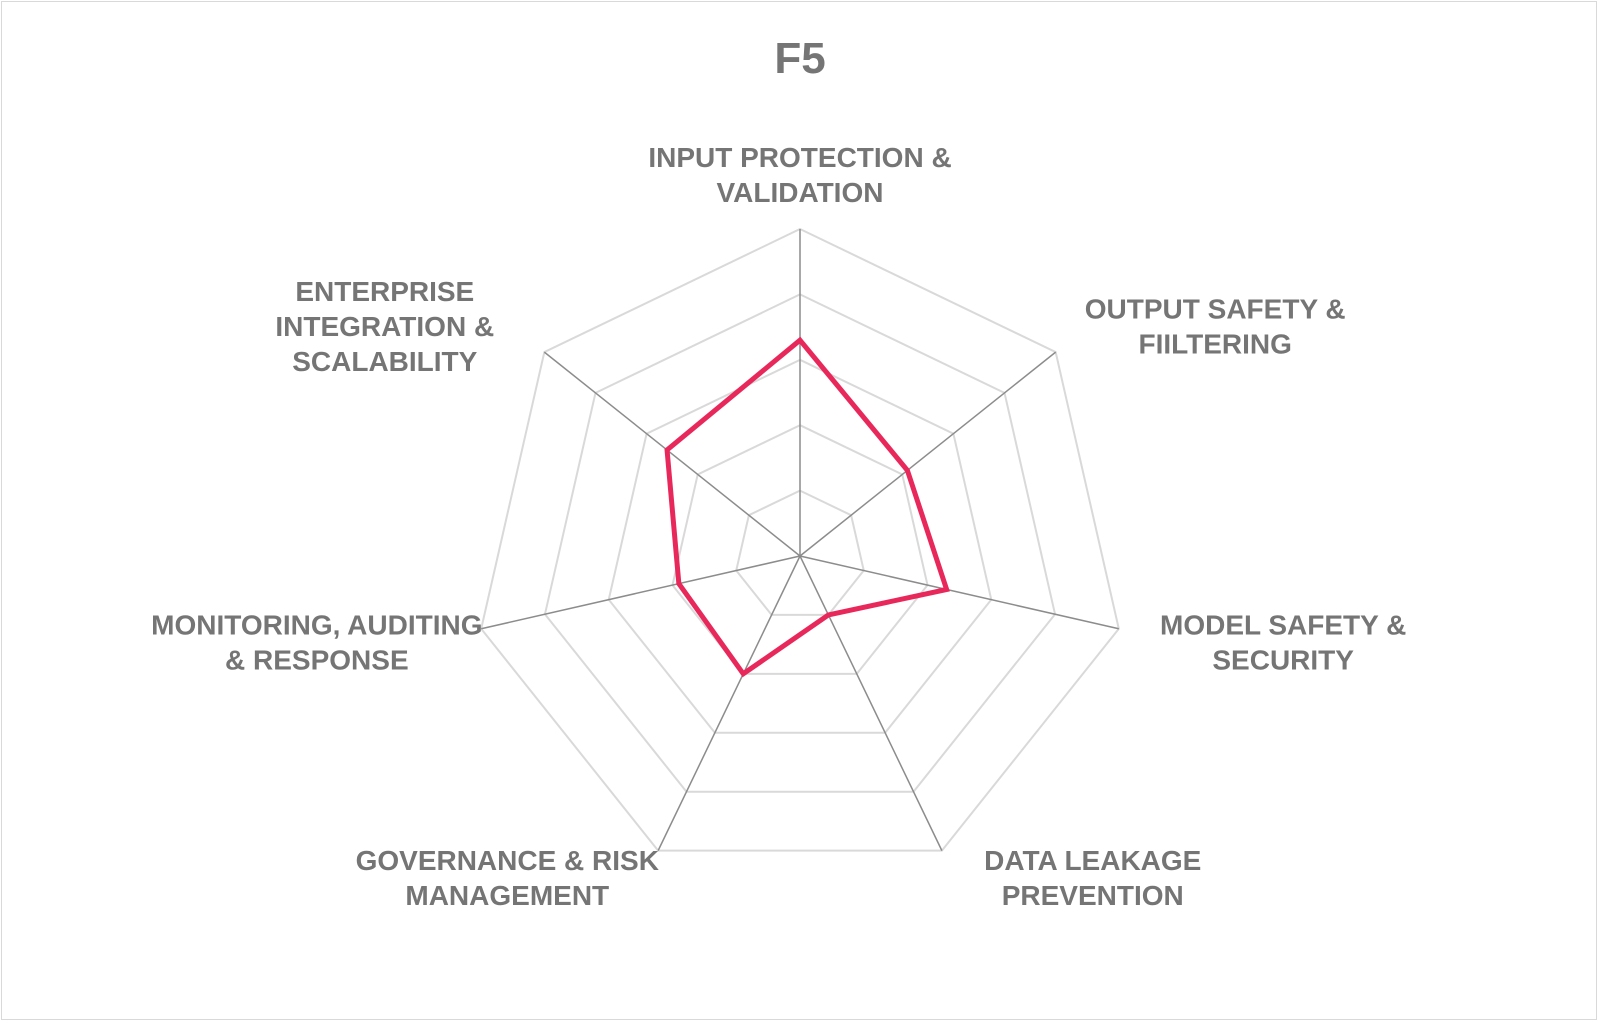 This screenshot has width=1600, height=1023. What do you see at coordinates (1214, 344) in the screenshot?
I see `axis-label-line: FIILTERING` at bounding box center [1214, 344].